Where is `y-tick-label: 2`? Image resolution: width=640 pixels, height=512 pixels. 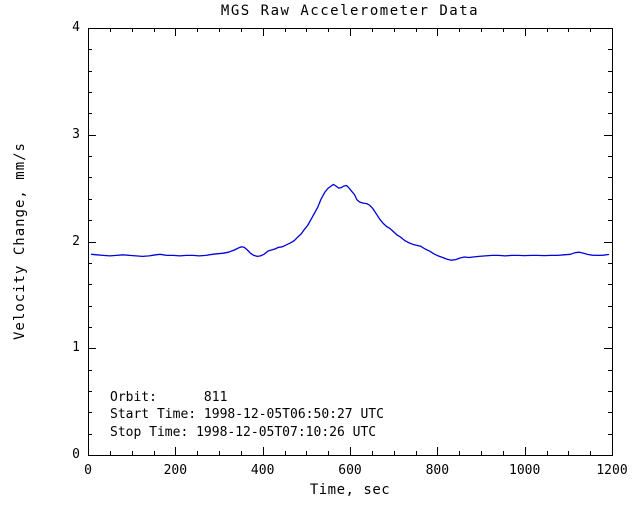 y-tick-label: 2 is located at coordinates (76, 241).